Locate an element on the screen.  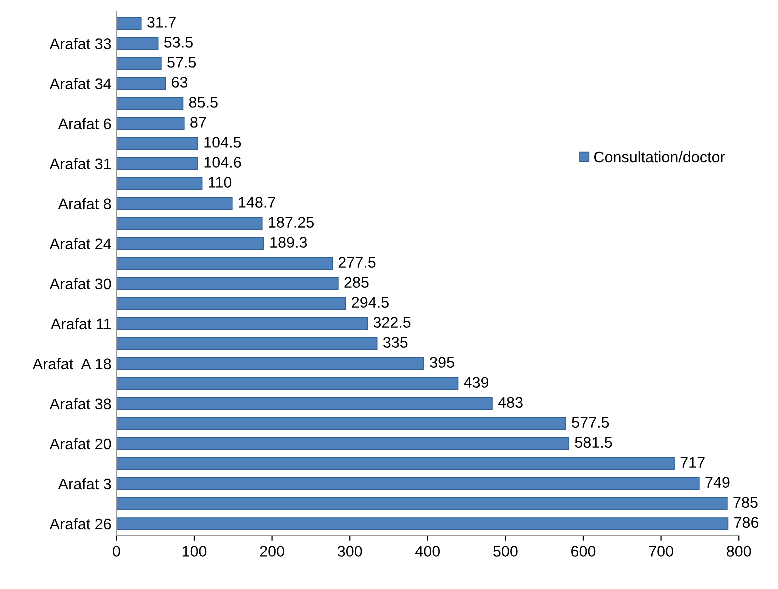
data-label: 285 is located at coordinates (356, 282).